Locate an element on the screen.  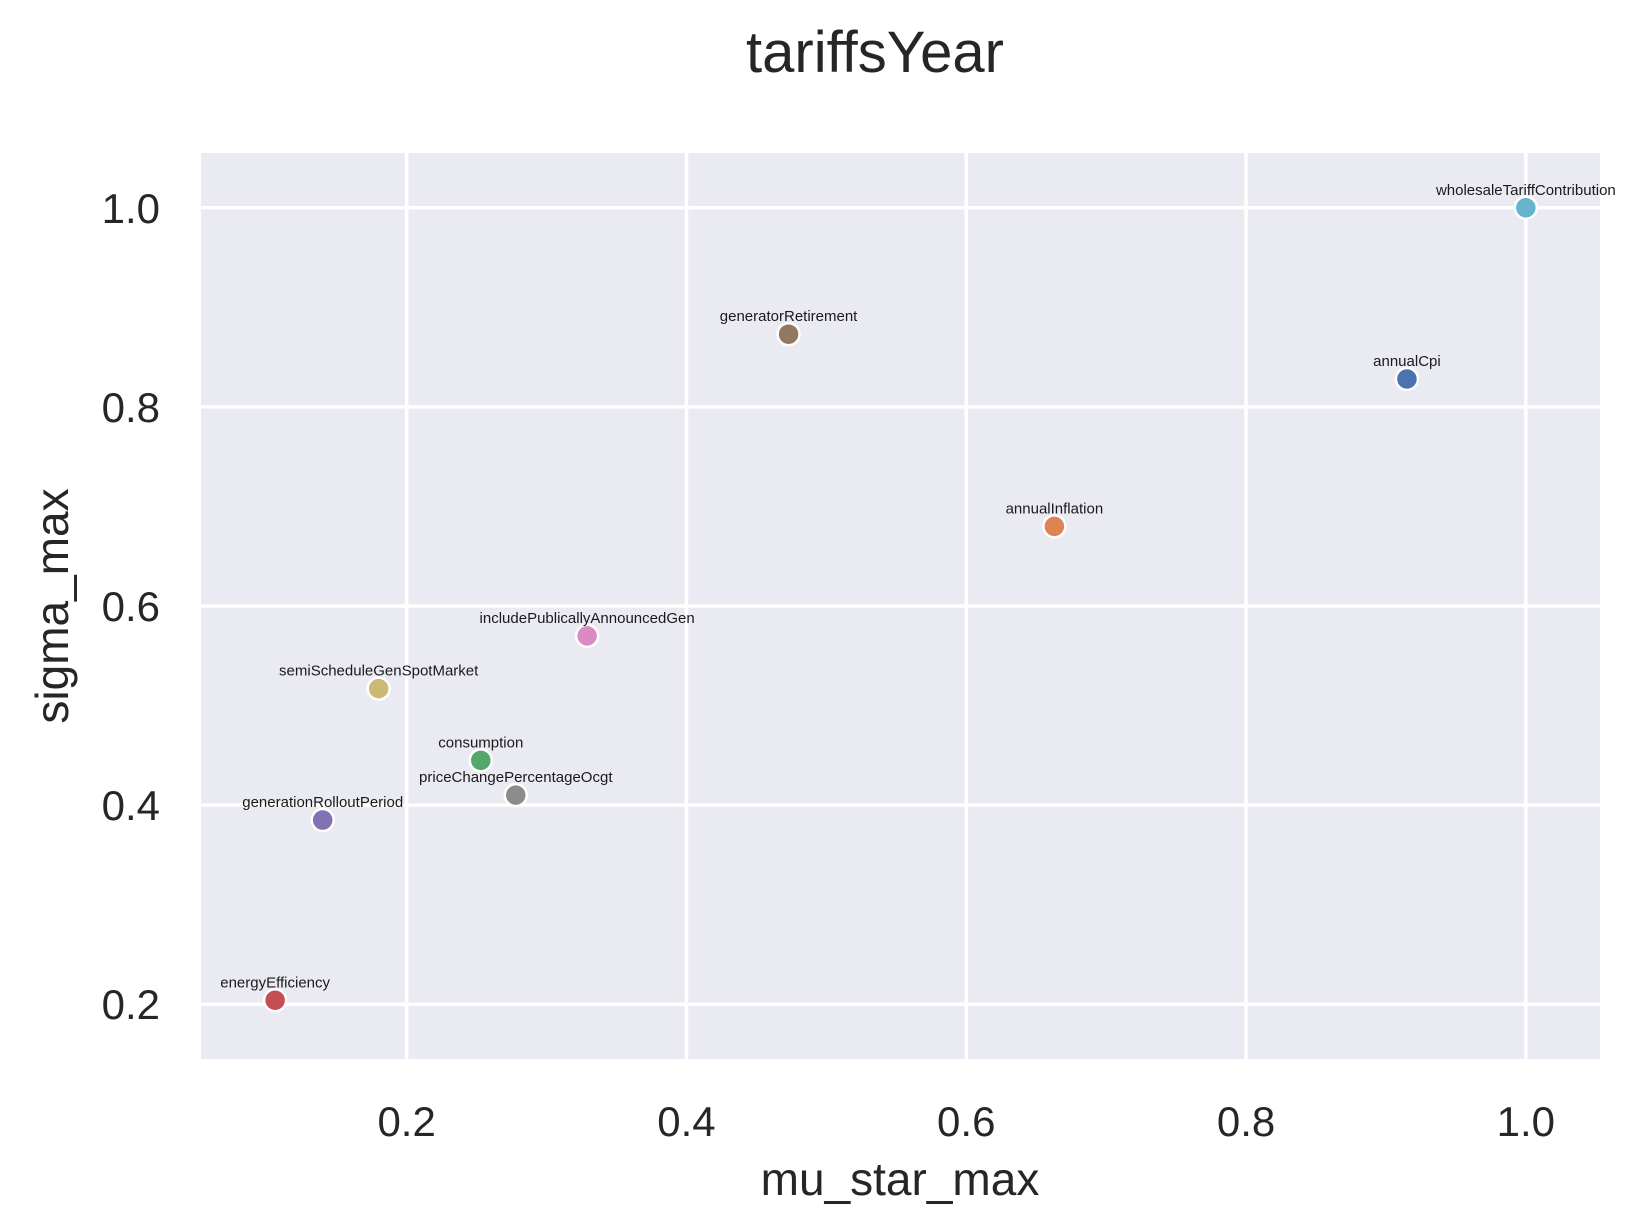
data-point-generationRolloutPeriod is located at coordinates (322, 820).